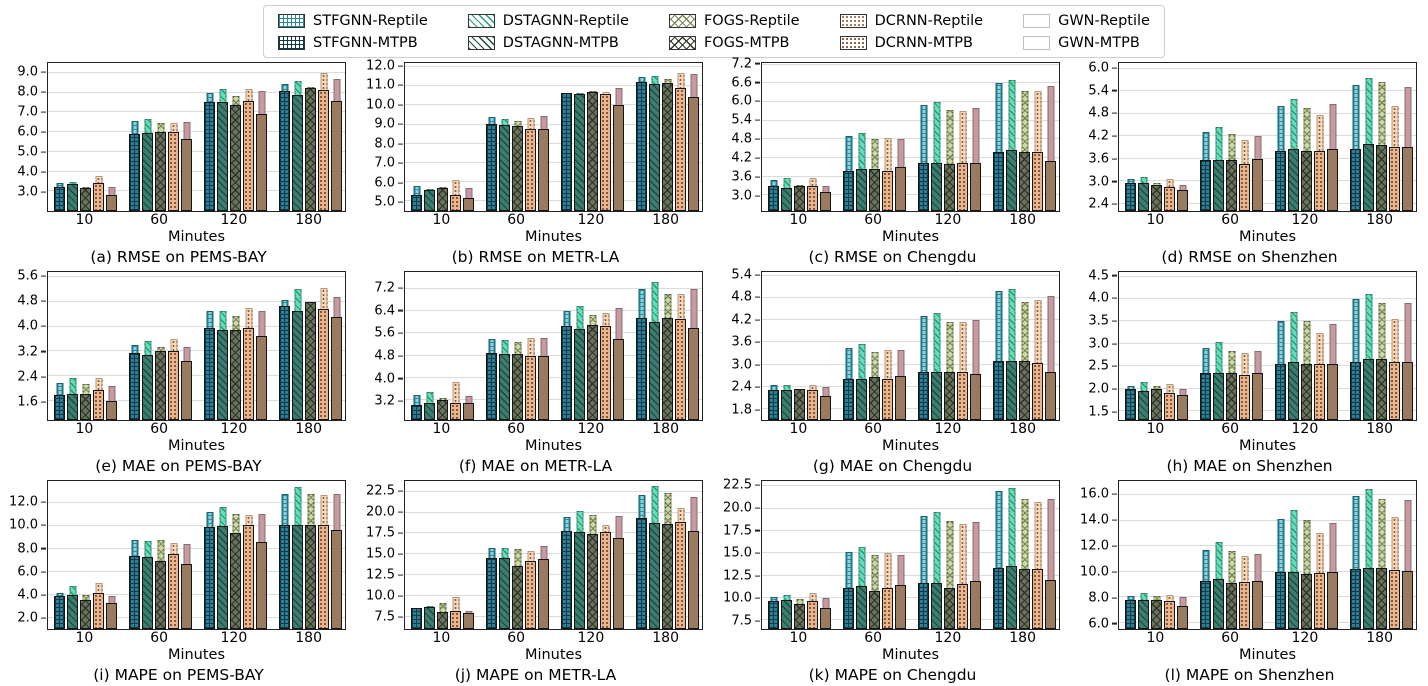 The width and height of the screenshot is (1428, 686). What do you see at coordinates (741, 83) in the screenshot?
I see `y-tick-label: 6.6` at bounding box center [741, 83].